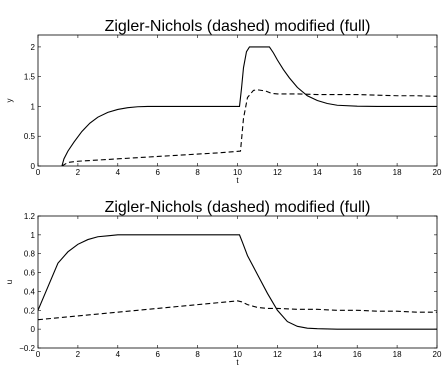  What do you see at coordinates (30, 291) in the screenshot?
I see `y-tick-label: 0.4` at bounding box center [30, 291].